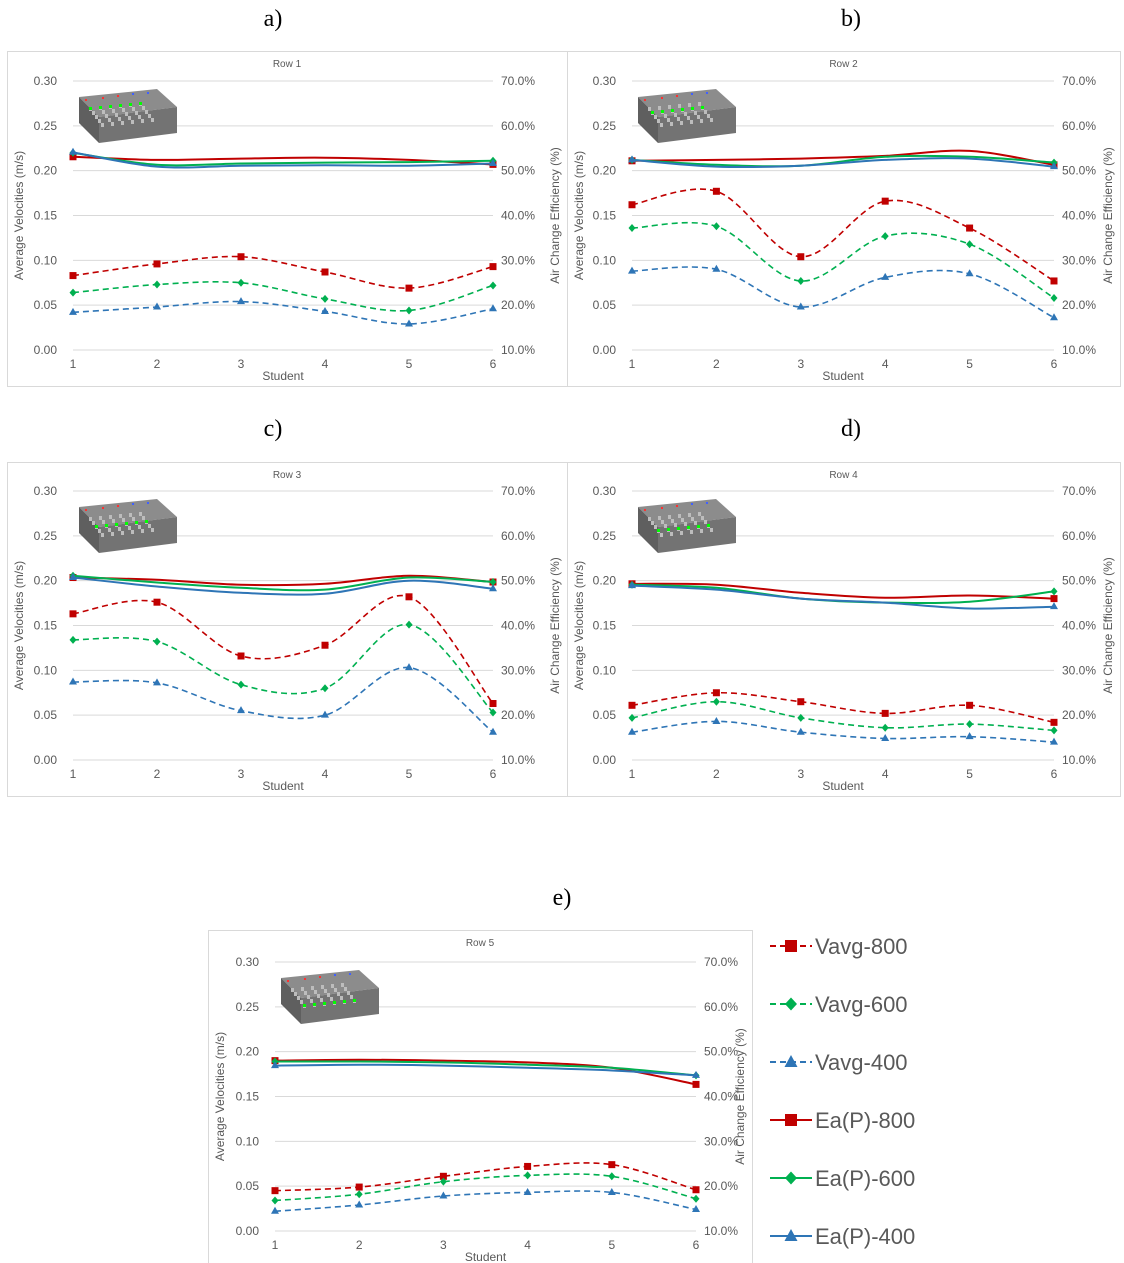 The image size is (1124, 1263). I want to click on legend-label: Vavg-600, so click(861, 1004).